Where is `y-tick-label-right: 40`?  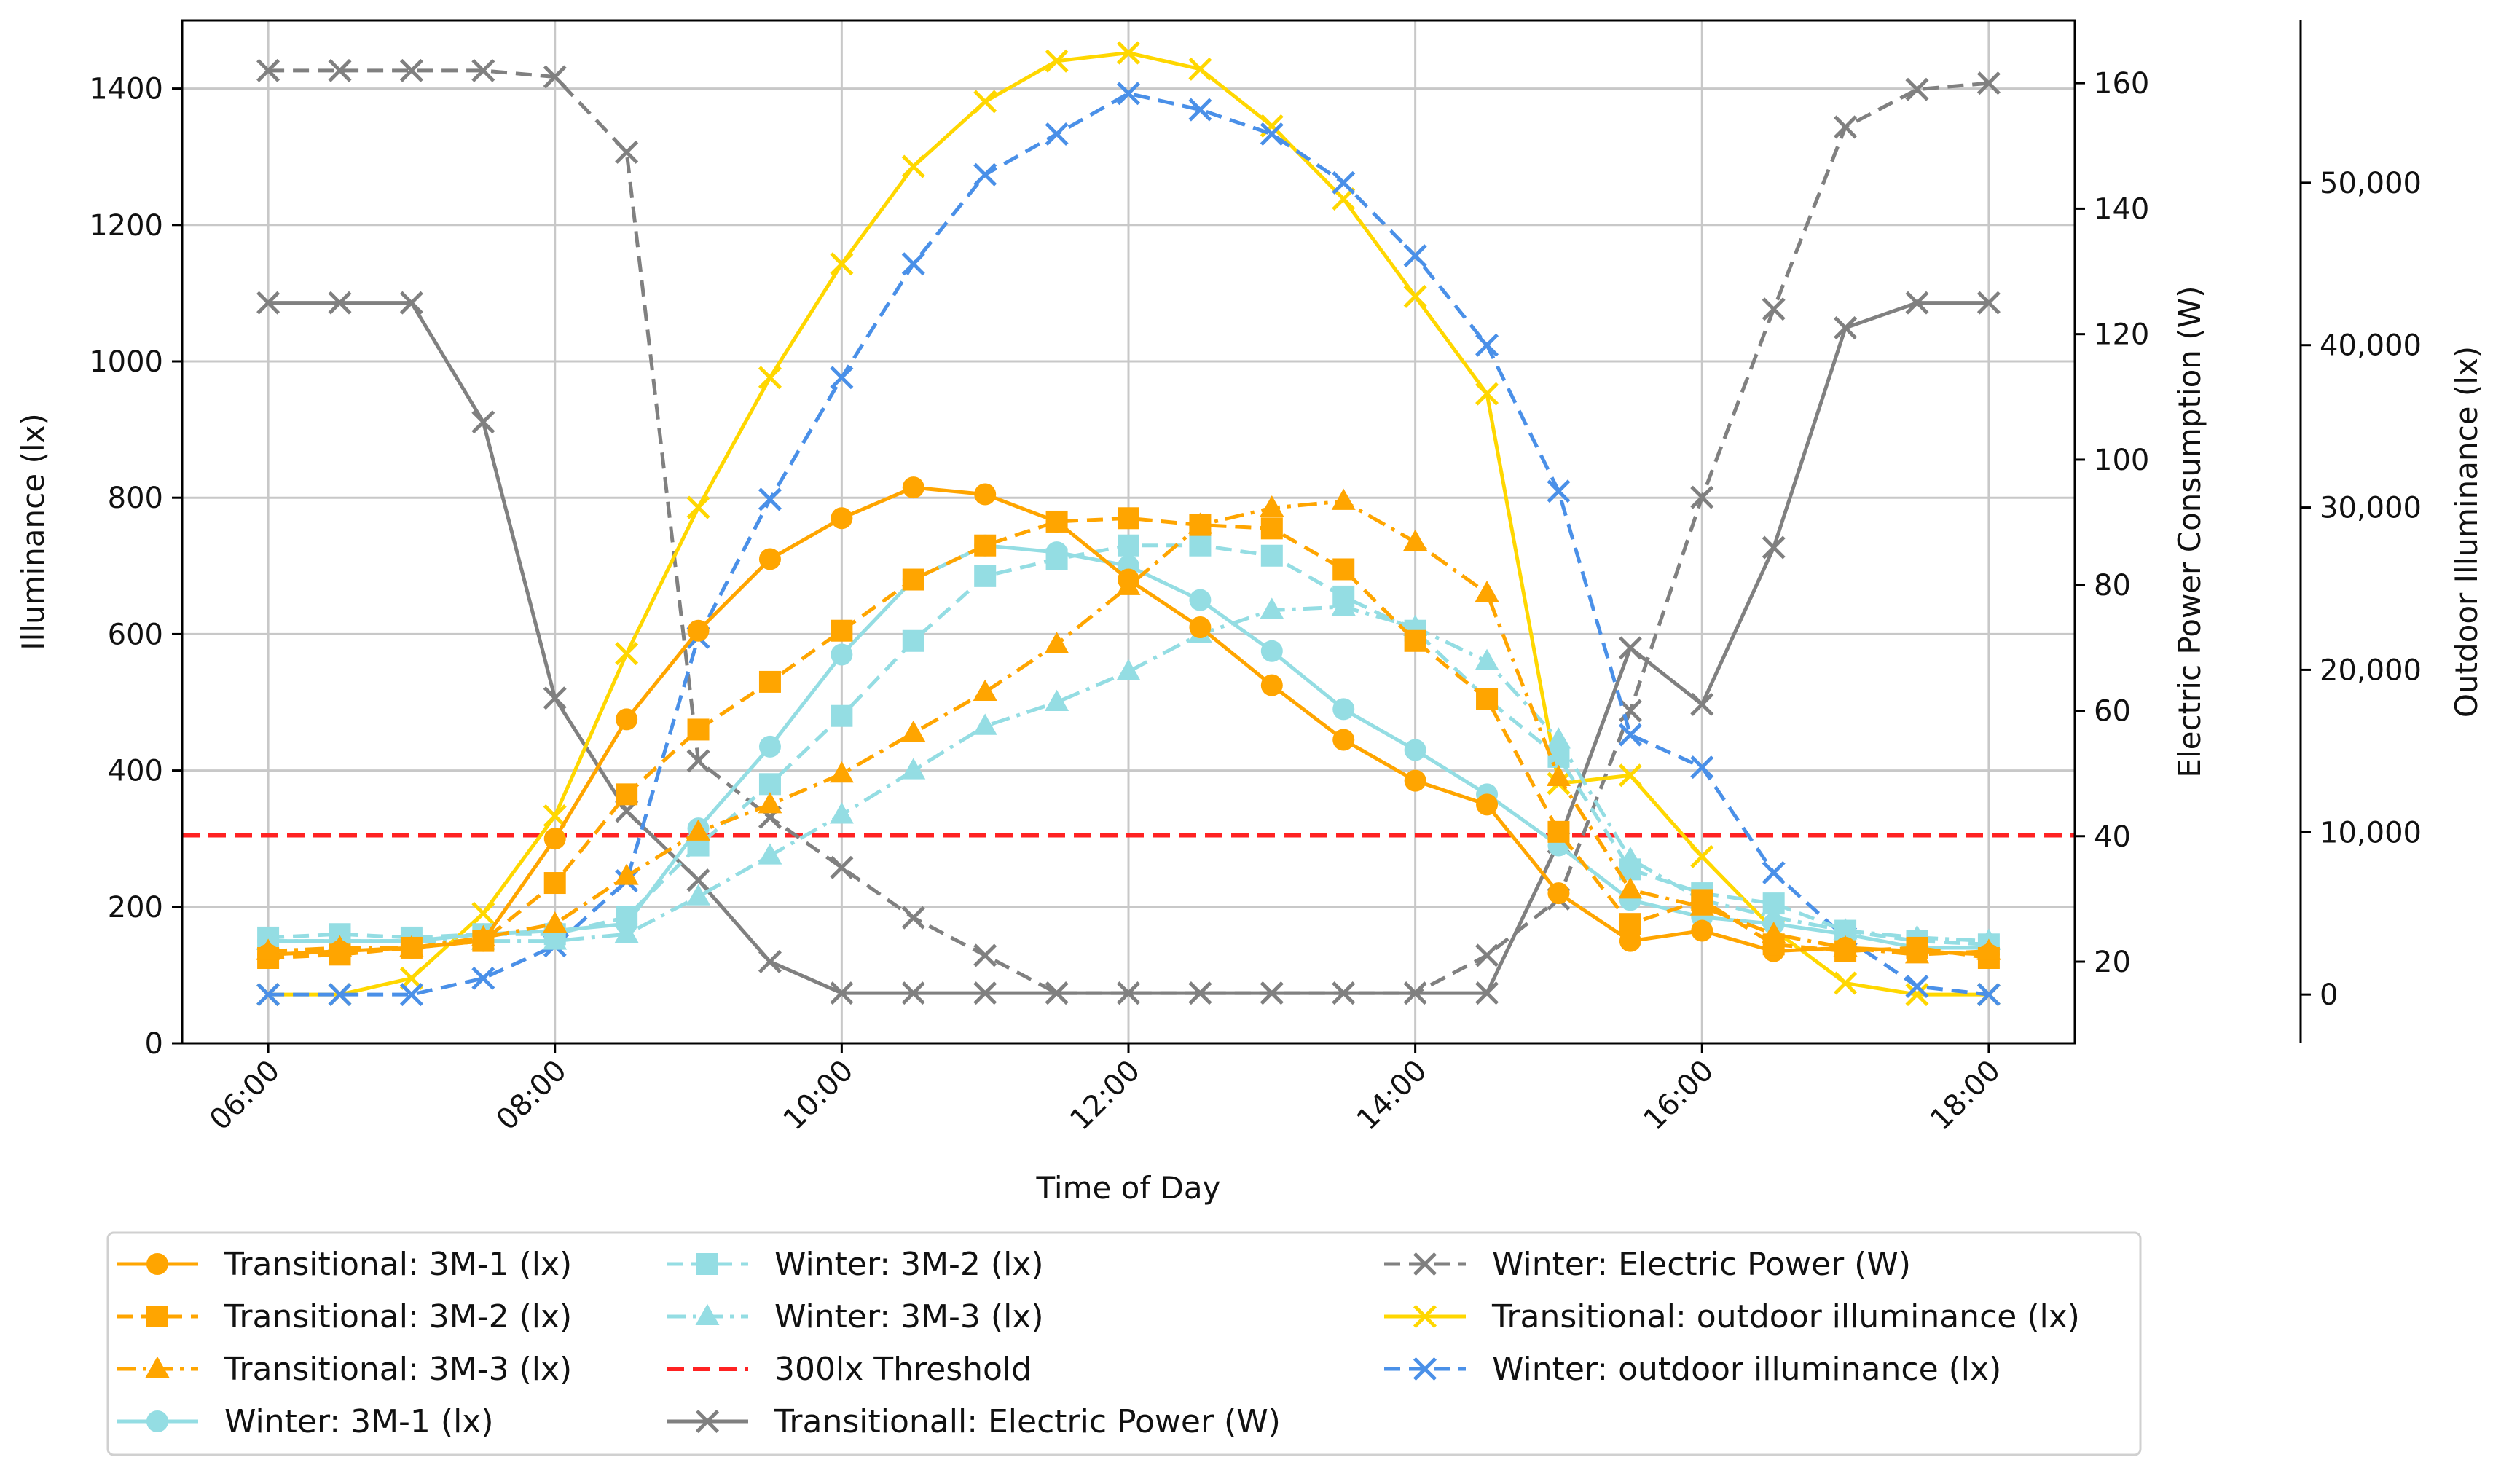
y-tick-label-right: 40 is located at coordinates (2112, 837).